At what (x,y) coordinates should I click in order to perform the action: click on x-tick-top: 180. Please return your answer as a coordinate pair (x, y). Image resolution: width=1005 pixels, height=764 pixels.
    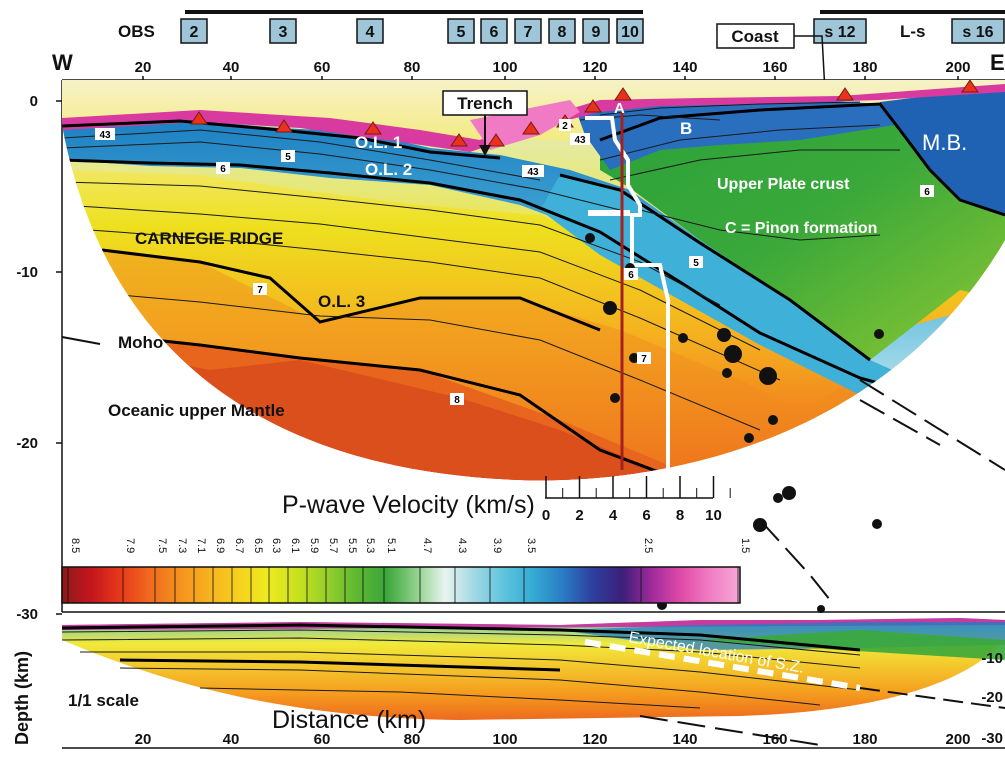
    Looking at the image, I should click on (864, 67).